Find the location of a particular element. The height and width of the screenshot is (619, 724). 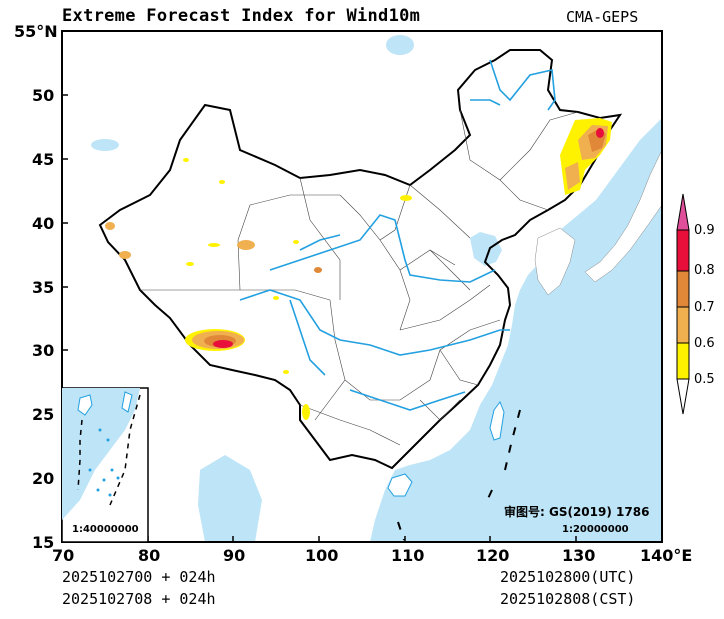

approval-number: 审图号: GS(2019) 1786 is located at coordinates (577, 512).